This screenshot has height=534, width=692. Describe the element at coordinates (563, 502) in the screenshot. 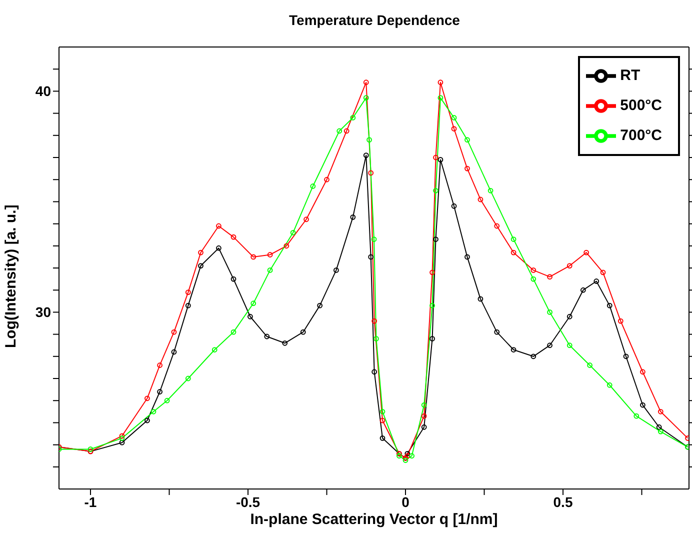

I see `x-tick-label: 0.5` at that location.